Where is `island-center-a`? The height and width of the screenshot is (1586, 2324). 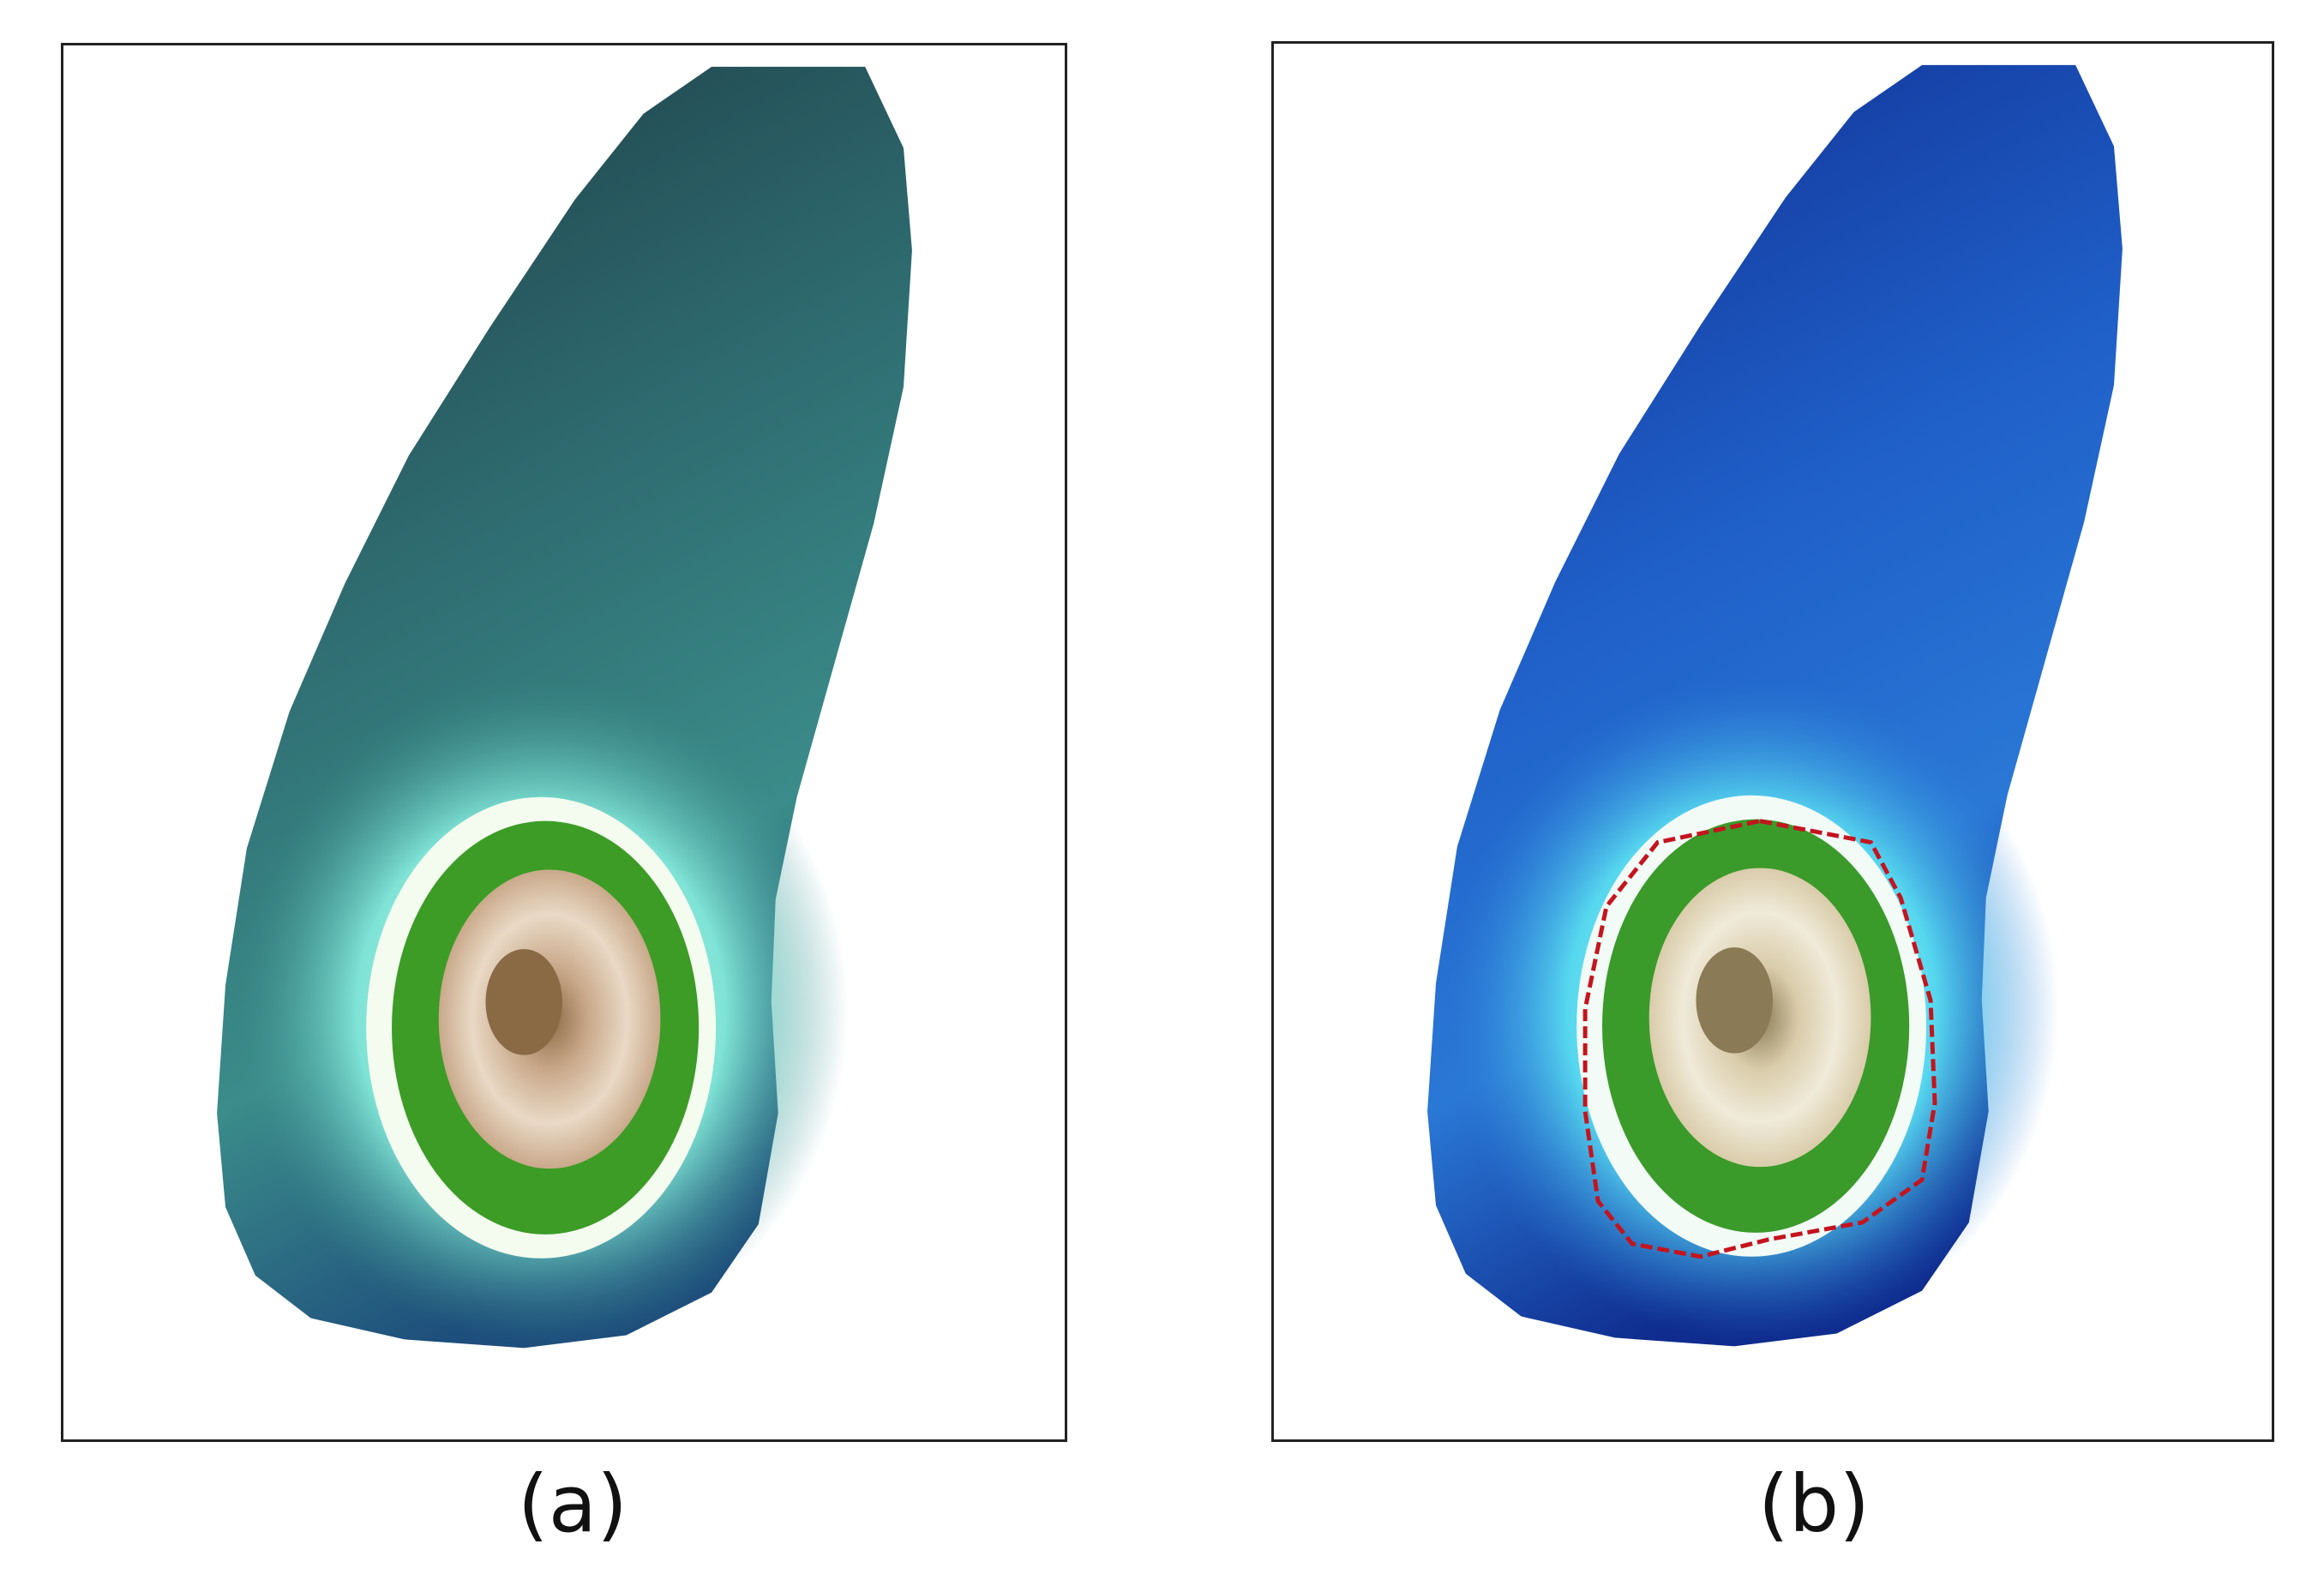 island-center-a is located at coordinates (524, 1002).